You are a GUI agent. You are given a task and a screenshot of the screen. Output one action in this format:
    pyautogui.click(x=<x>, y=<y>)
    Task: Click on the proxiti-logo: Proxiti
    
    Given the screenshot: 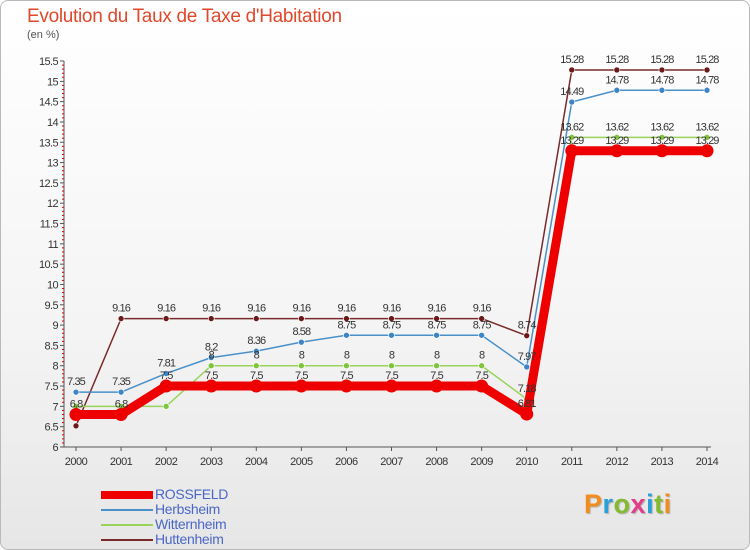 What is the action you would take?
    pyautogui.click(x=628, y=504)
    